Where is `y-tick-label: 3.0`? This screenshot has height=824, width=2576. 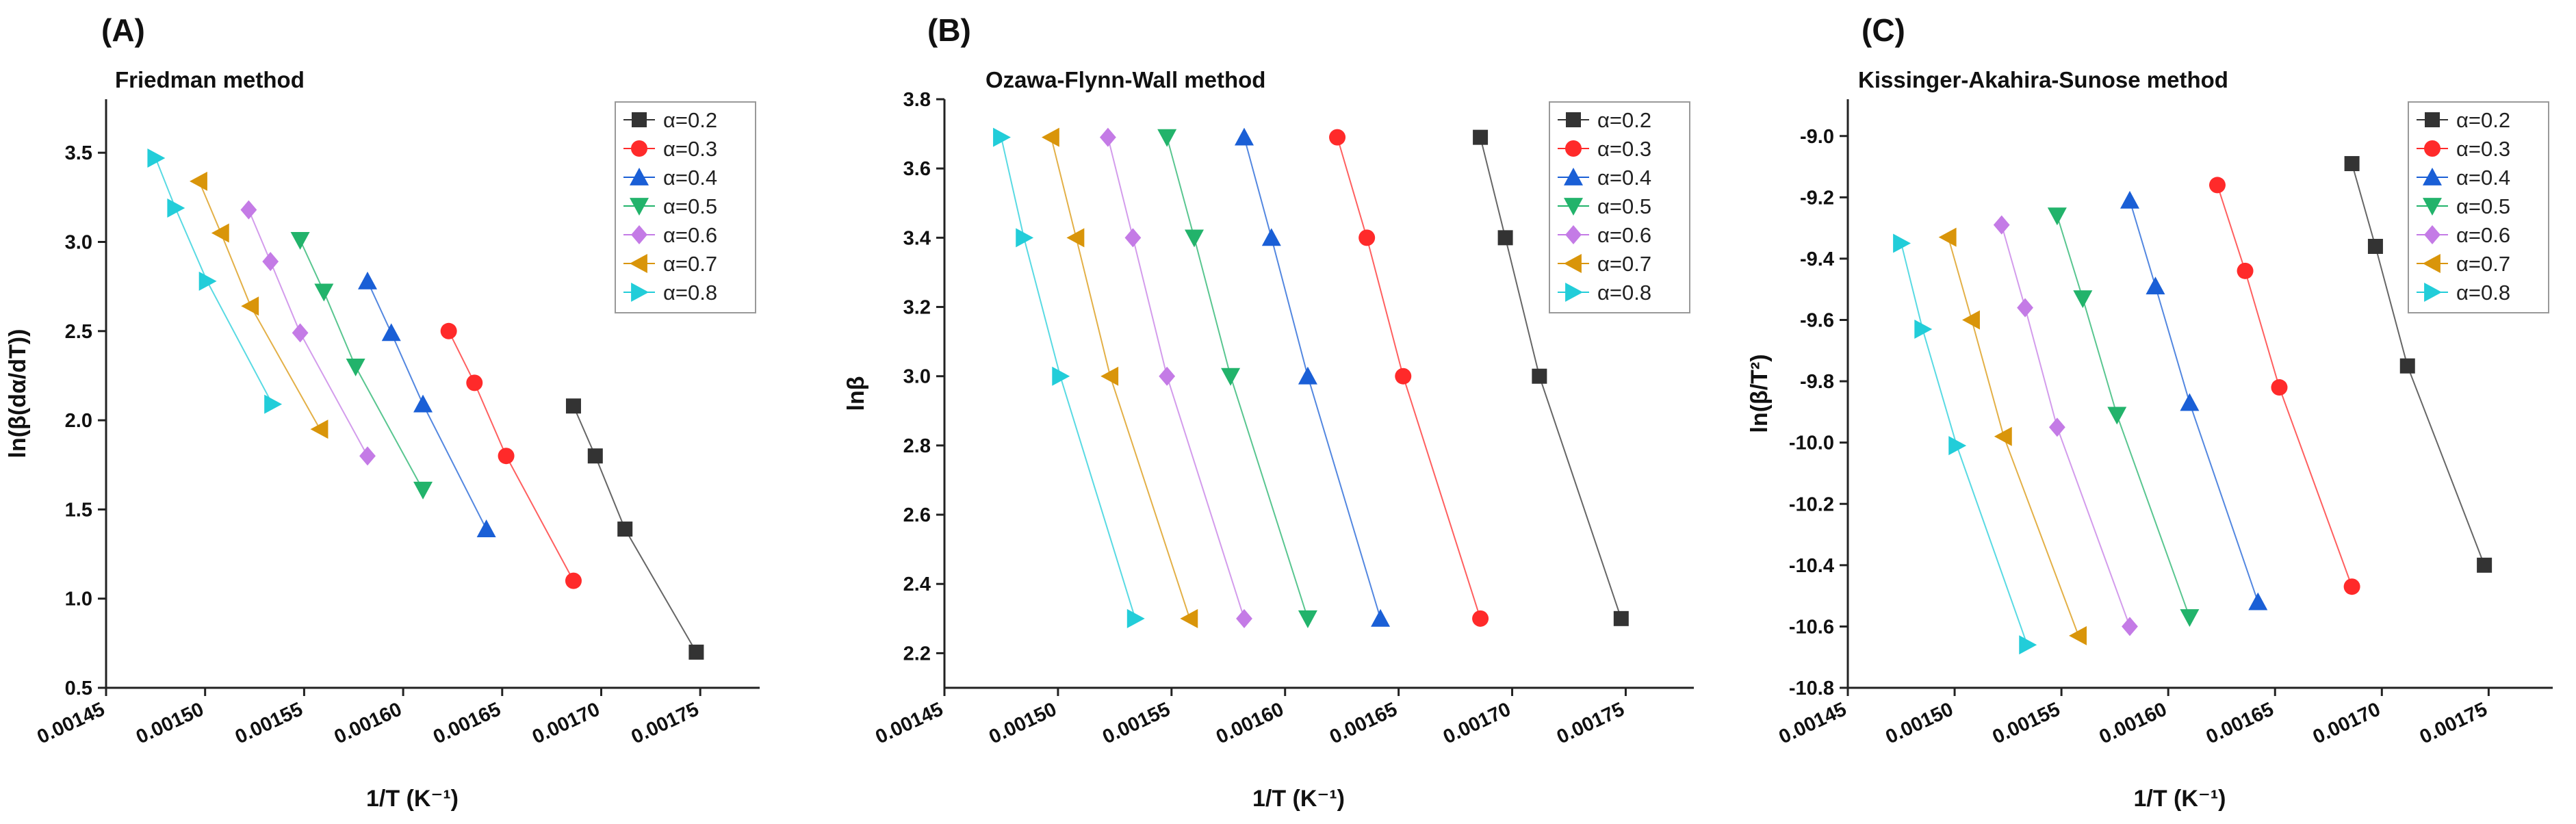
y-tick-label: 3.0 is located at coordinates (917, 377).